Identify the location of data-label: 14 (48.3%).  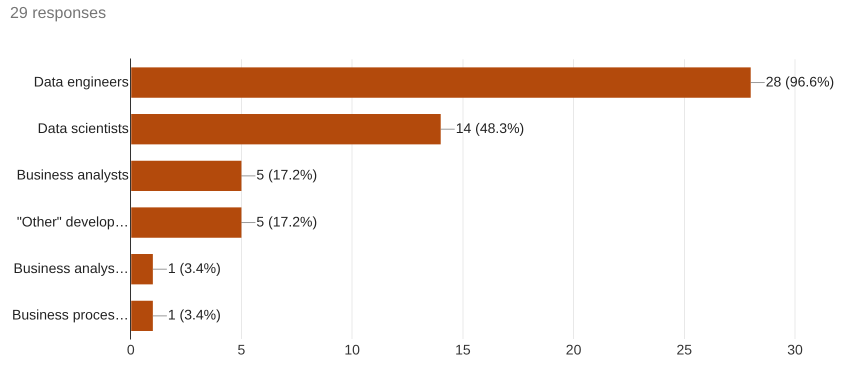
(490, 128).